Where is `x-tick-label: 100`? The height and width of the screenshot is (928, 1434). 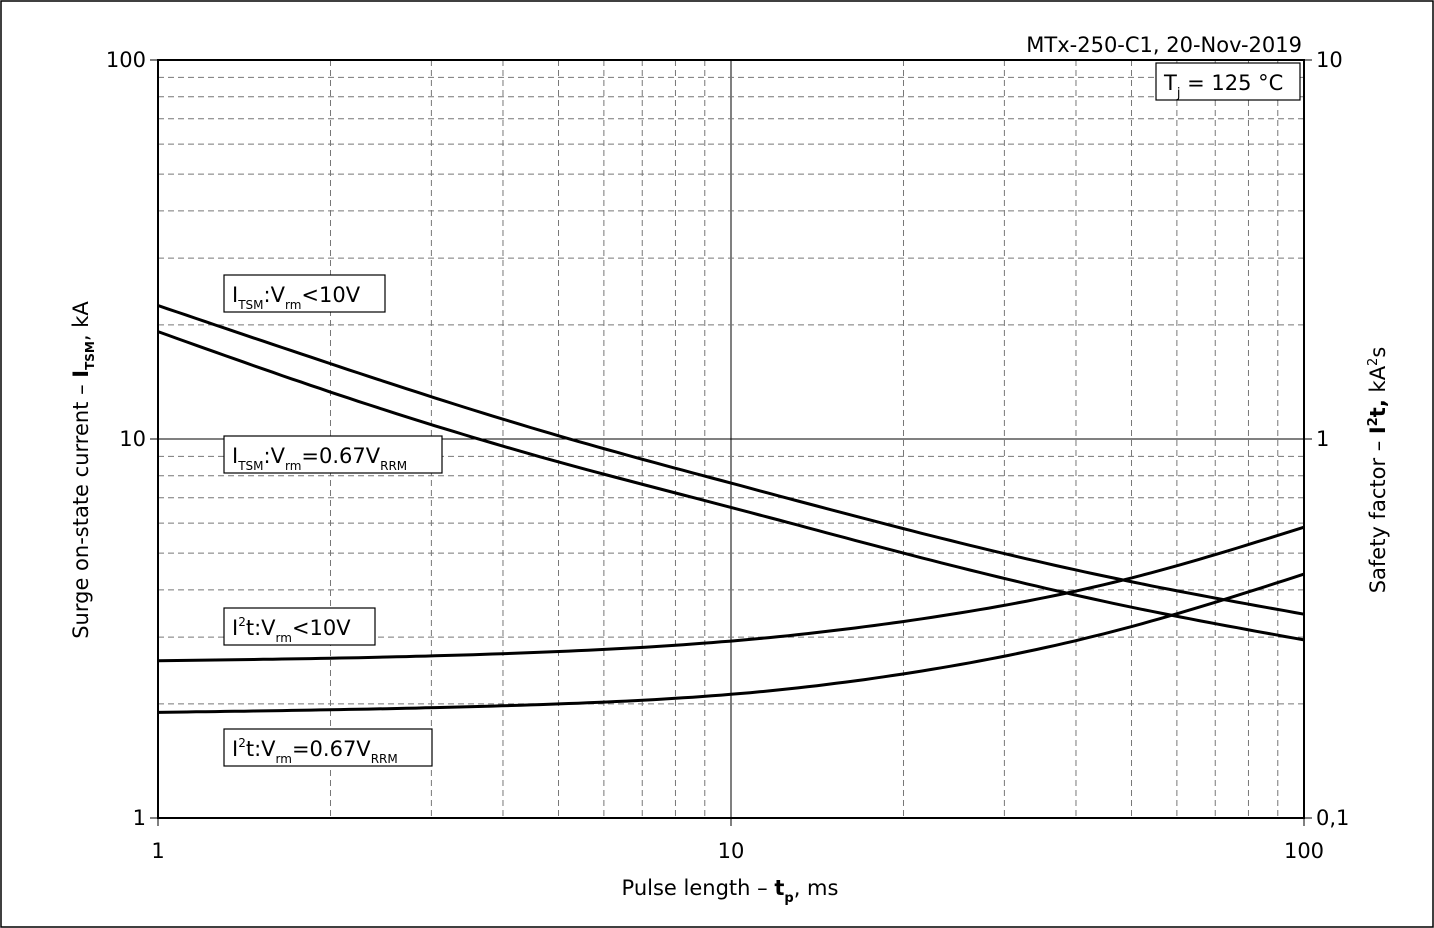 x-tick-label: 100 is located at coordinates (1304, 851).